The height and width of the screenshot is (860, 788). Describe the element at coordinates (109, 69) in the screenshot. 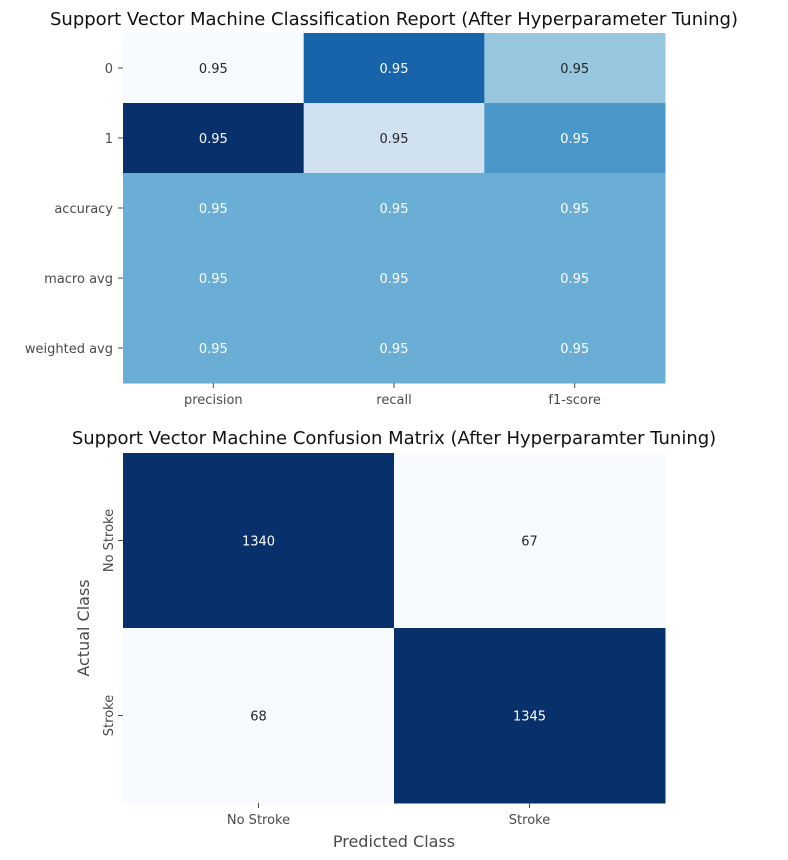

I see `y-tick-label: 0` at that location.